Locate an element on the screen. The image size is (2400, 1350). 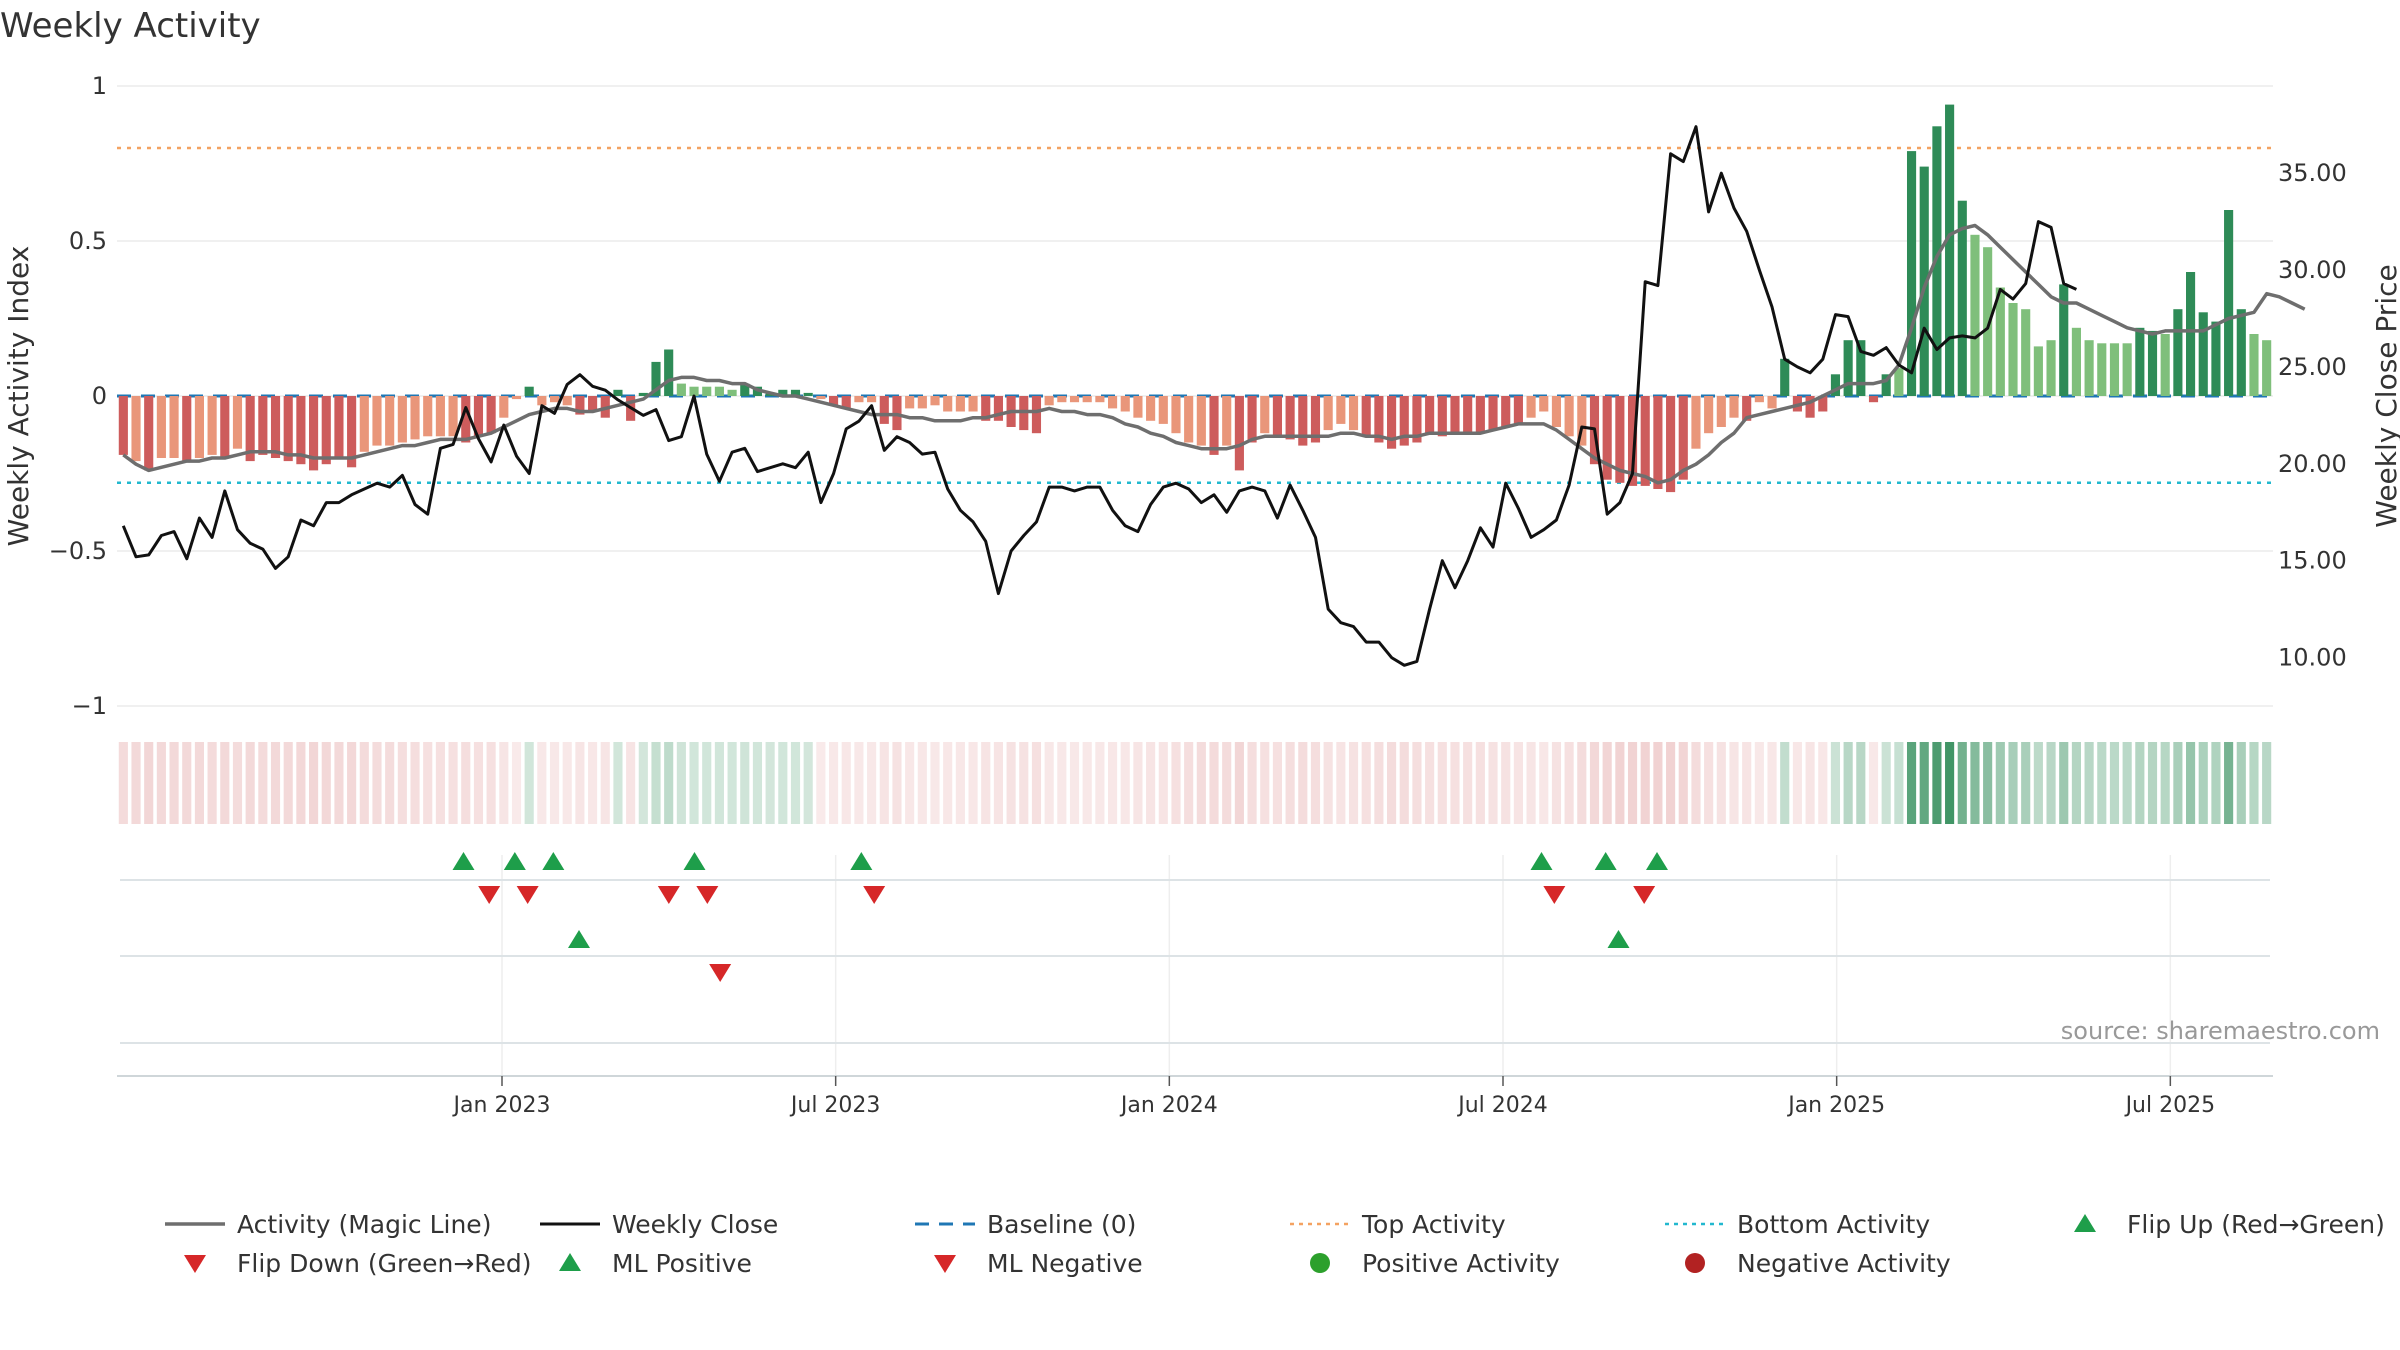
x-tick-label: Jul 2024 is located at coordinates (1502, 1105).